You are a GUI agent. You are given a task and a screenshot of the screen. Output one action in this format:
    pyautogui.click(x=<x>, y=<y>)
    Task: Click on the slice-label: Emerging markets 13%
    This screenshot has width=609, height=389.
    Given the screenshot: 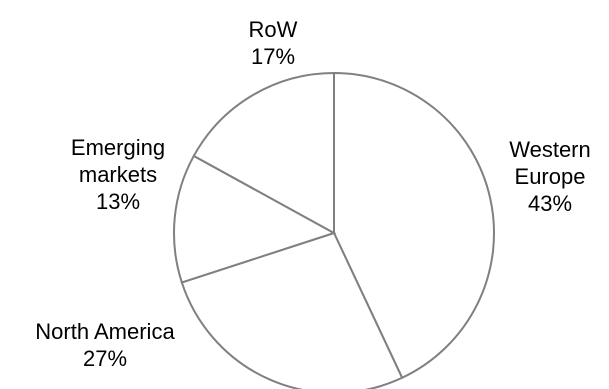 What is the action you would take?
    pyautogui.click(x=118, y=174)
    